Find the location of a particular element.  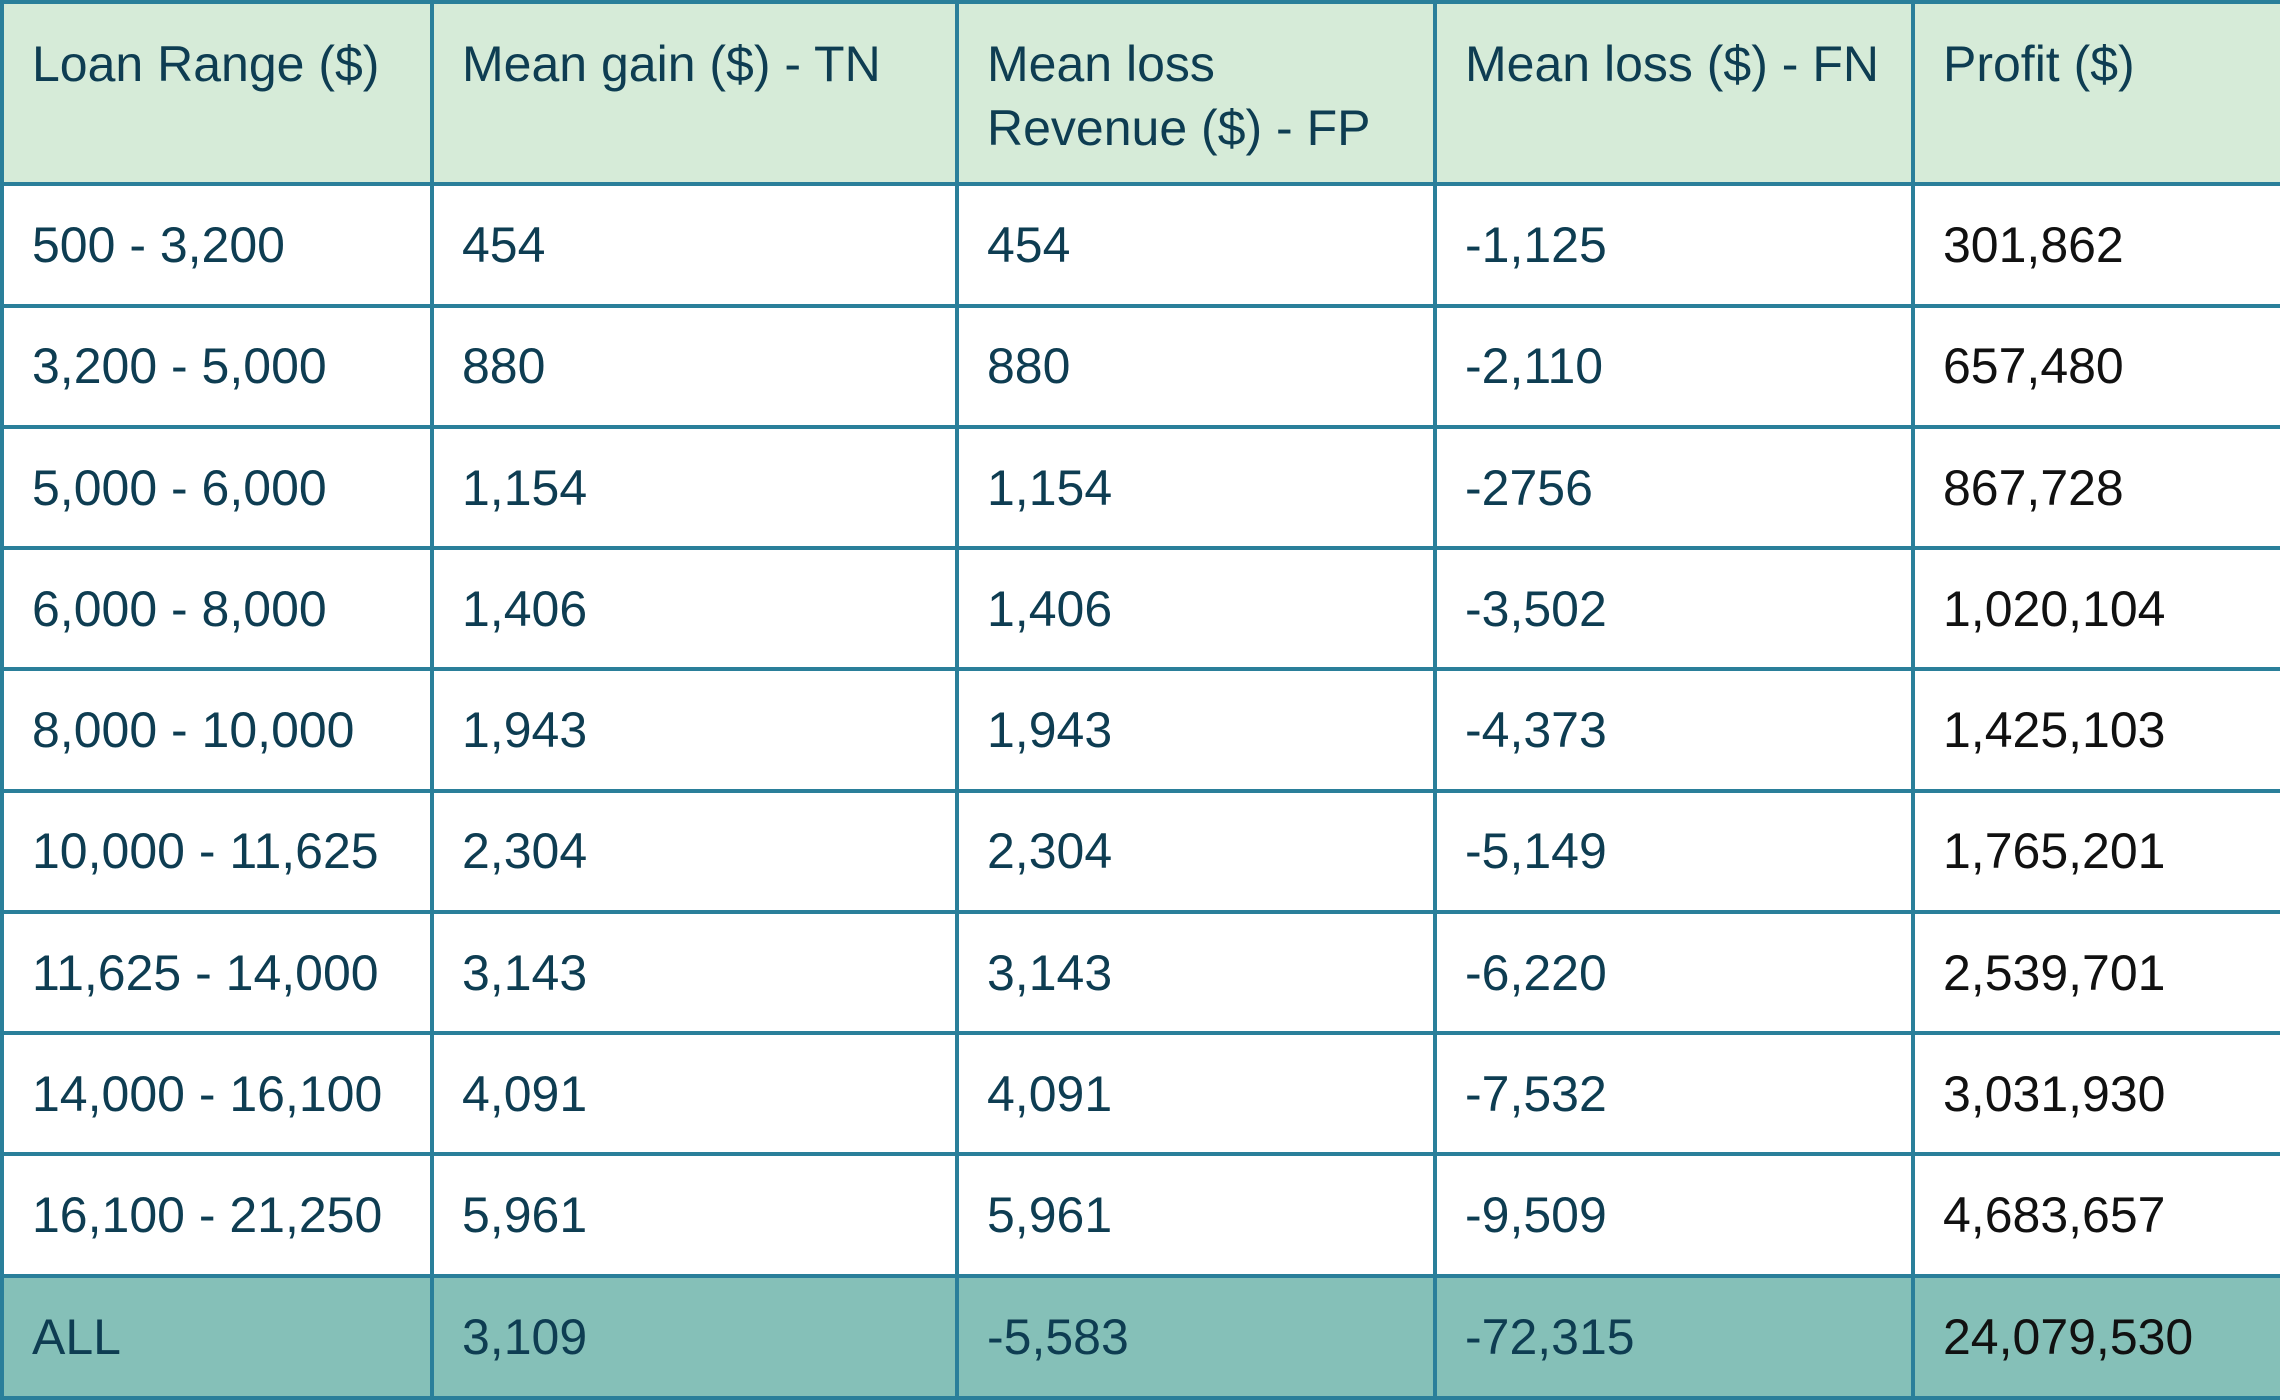

cell-loan-range: 500 - 3,200 is located at coordinates (217, 245).